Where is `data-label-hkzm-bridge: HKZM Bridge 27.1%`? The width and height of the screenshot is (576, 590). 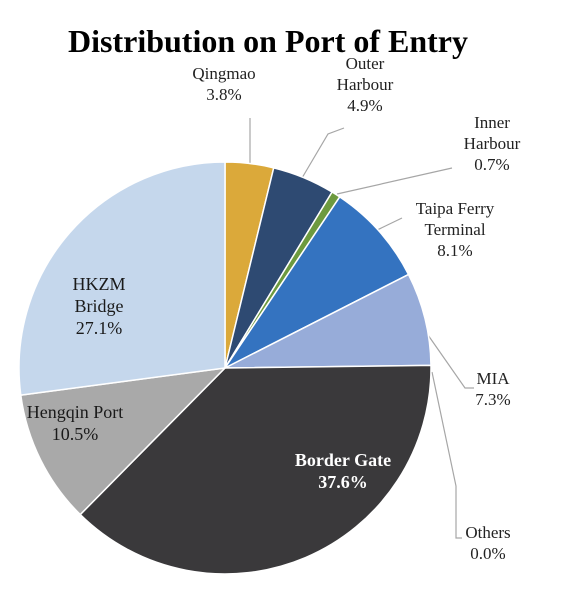
data-label-hkzm-bridge: HKZM Bridge 27.1% is located at coordinates (99, 306).